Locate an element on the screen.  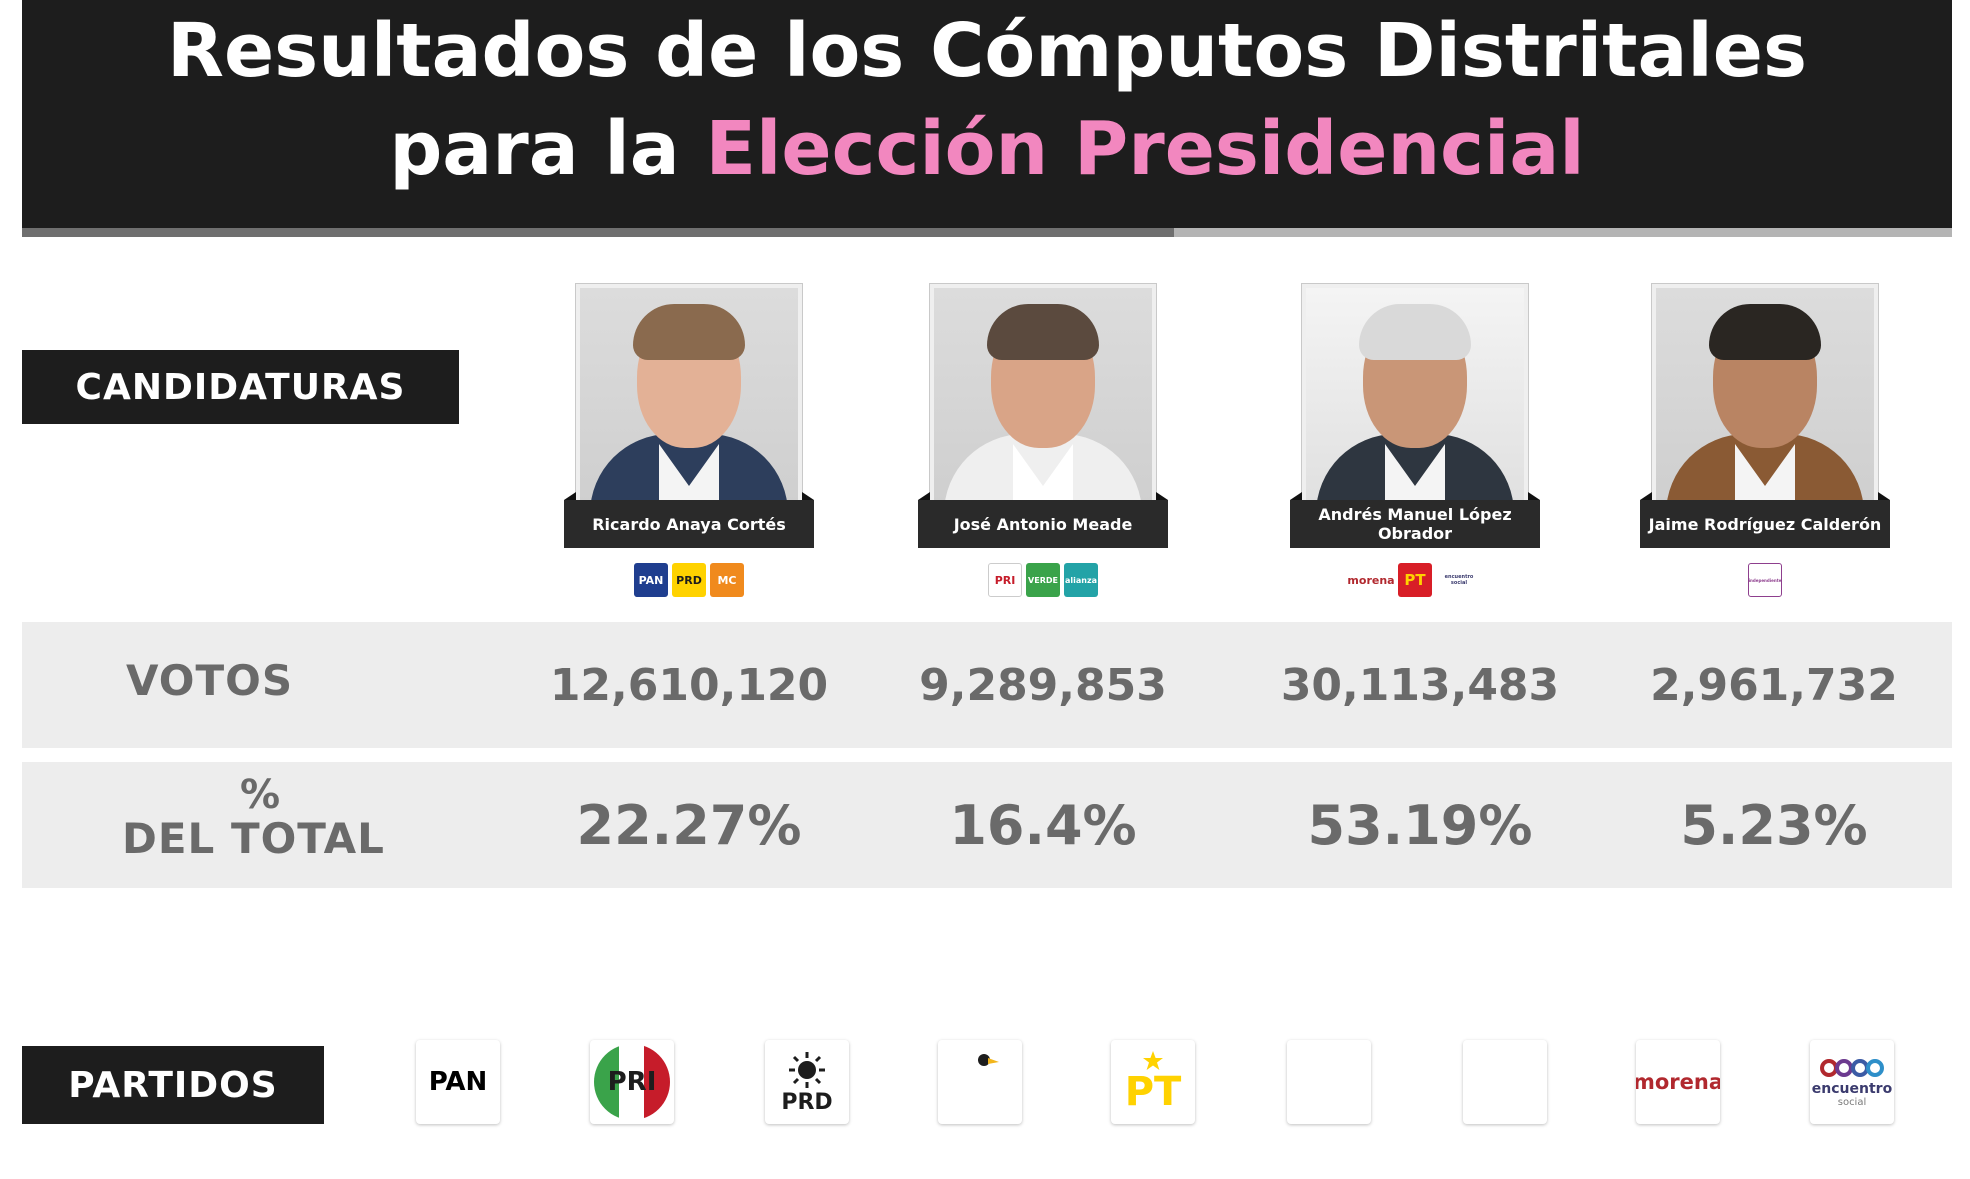
prd-logo: PRD is located at coordinates (807, 1082).